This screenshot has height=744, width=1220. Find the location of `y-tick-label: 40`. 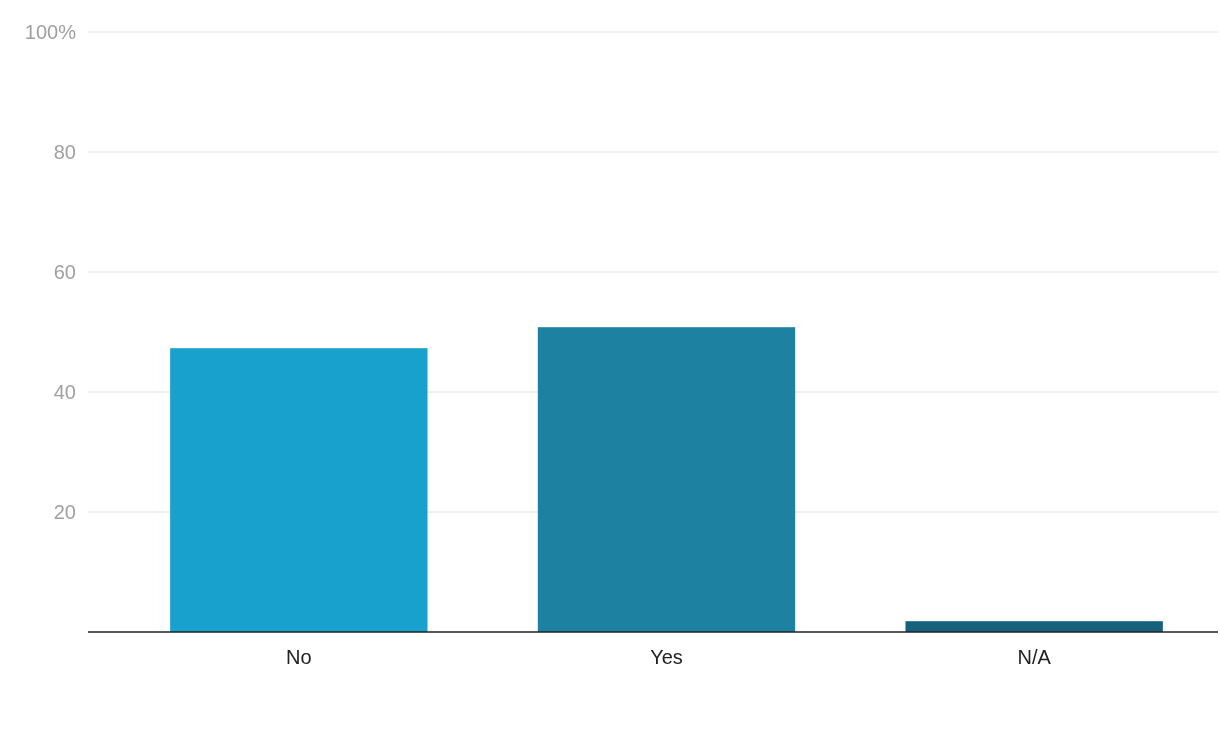

y-tick-label: 40 is located at coordinates (64, 392).